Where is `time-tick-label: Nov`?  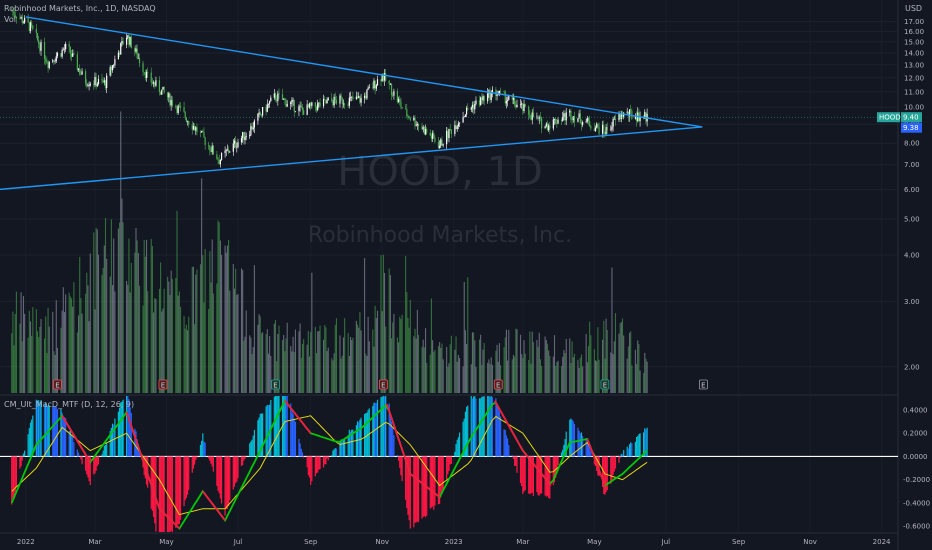 time-tick-label: Nov is located at coordinates (382, 542).